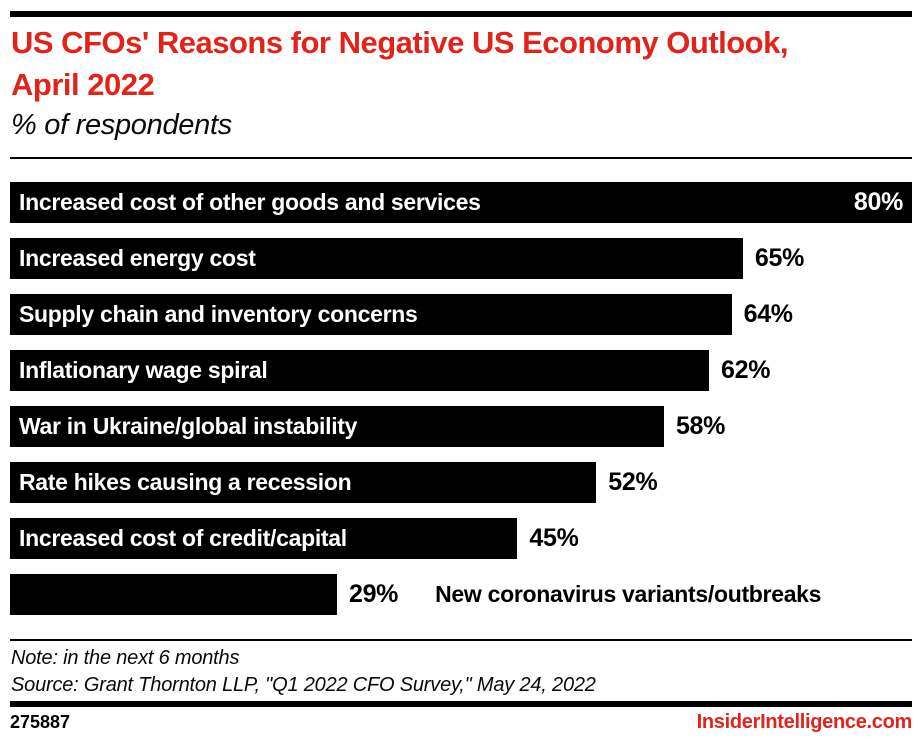 Image resolution: width=922 pixels, height=742 pixels. I want to click on bar-value: 65%, so click(779, 258).